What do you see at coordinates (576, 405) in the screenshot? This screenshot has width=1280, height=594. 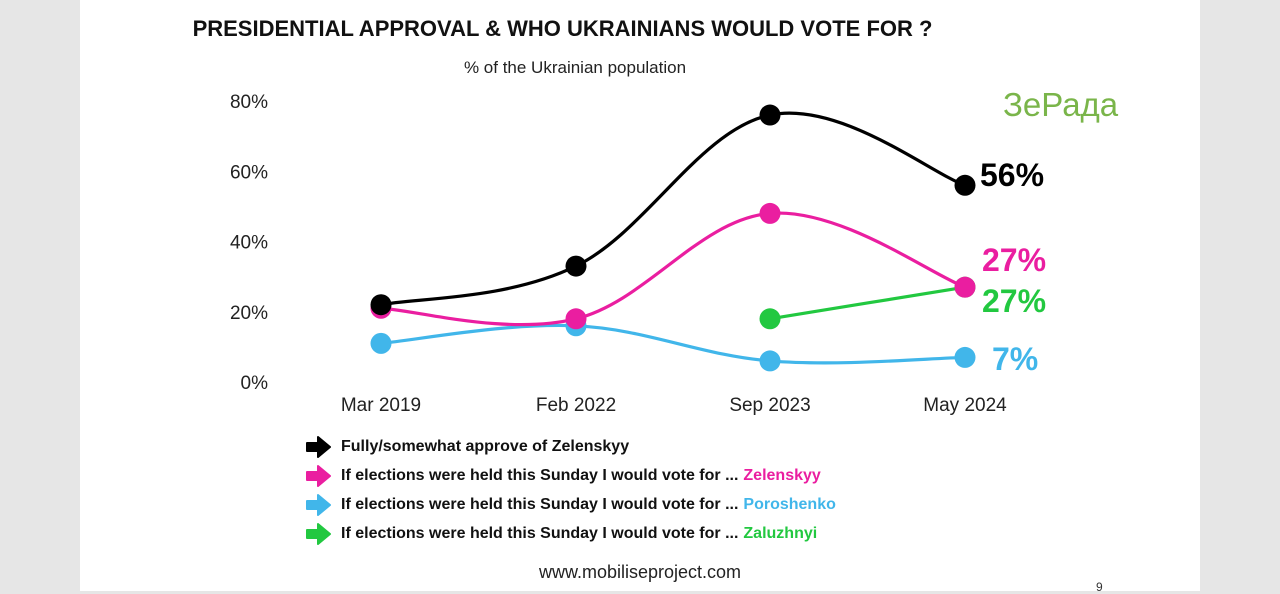 I see `x-tick-label: Feb 2022` at bounding box center [576, 405].